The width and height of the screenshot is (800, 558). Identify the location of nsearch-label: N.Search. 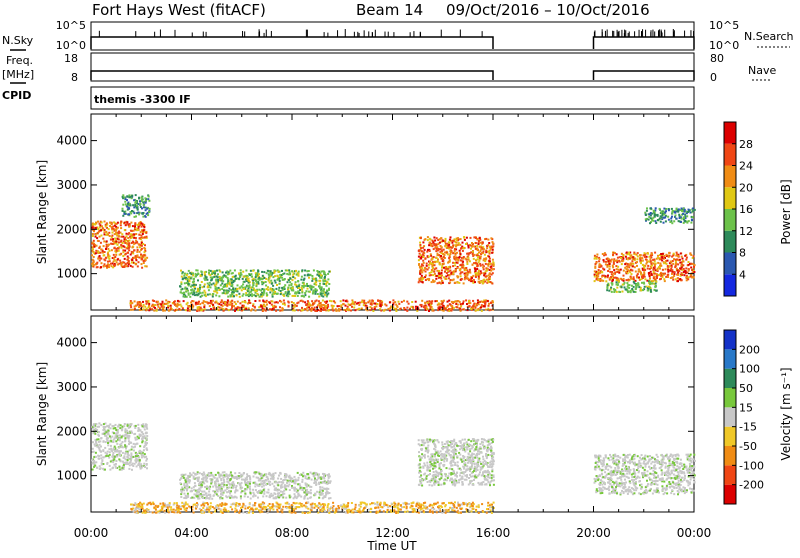
(769, 36).